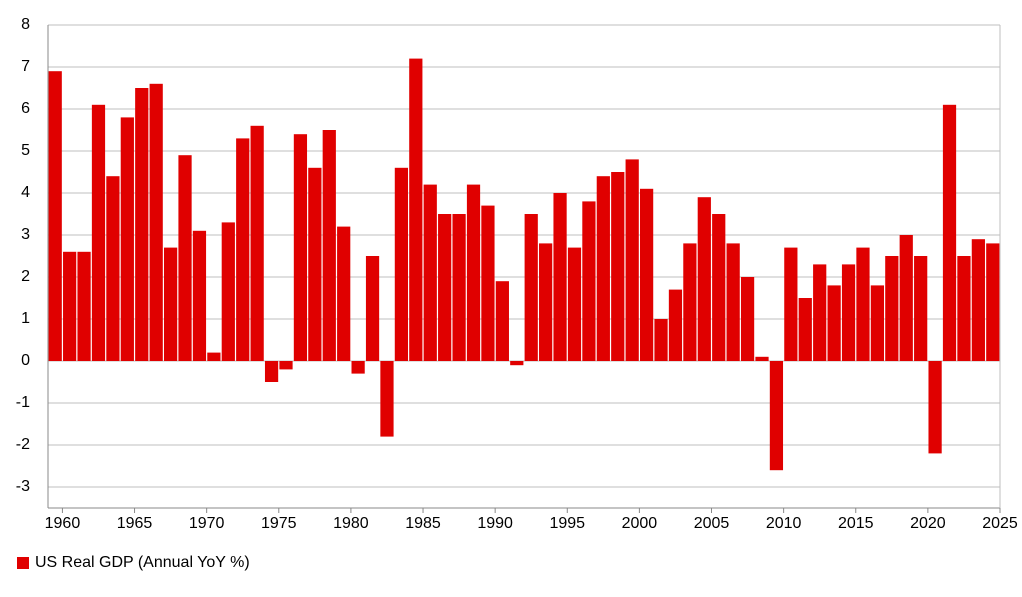 The image size is (1022, 597). What do you see at coordinates (23, 563) in the screenshot?
I see `legend-swatch` at bounding box center [23, 563].